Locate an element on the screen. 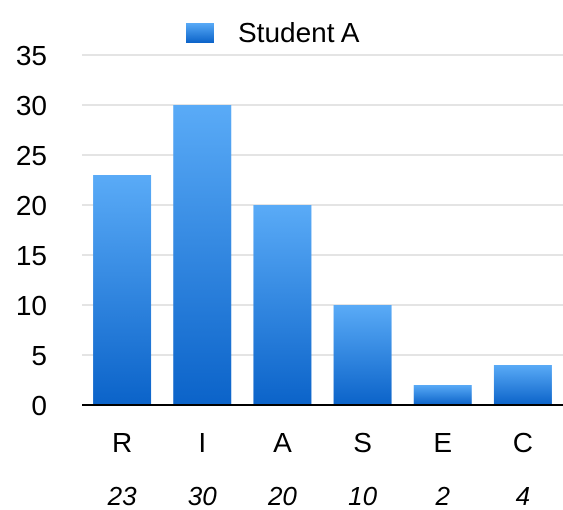  legend-label: Student A is located at coordinates (299, 32).